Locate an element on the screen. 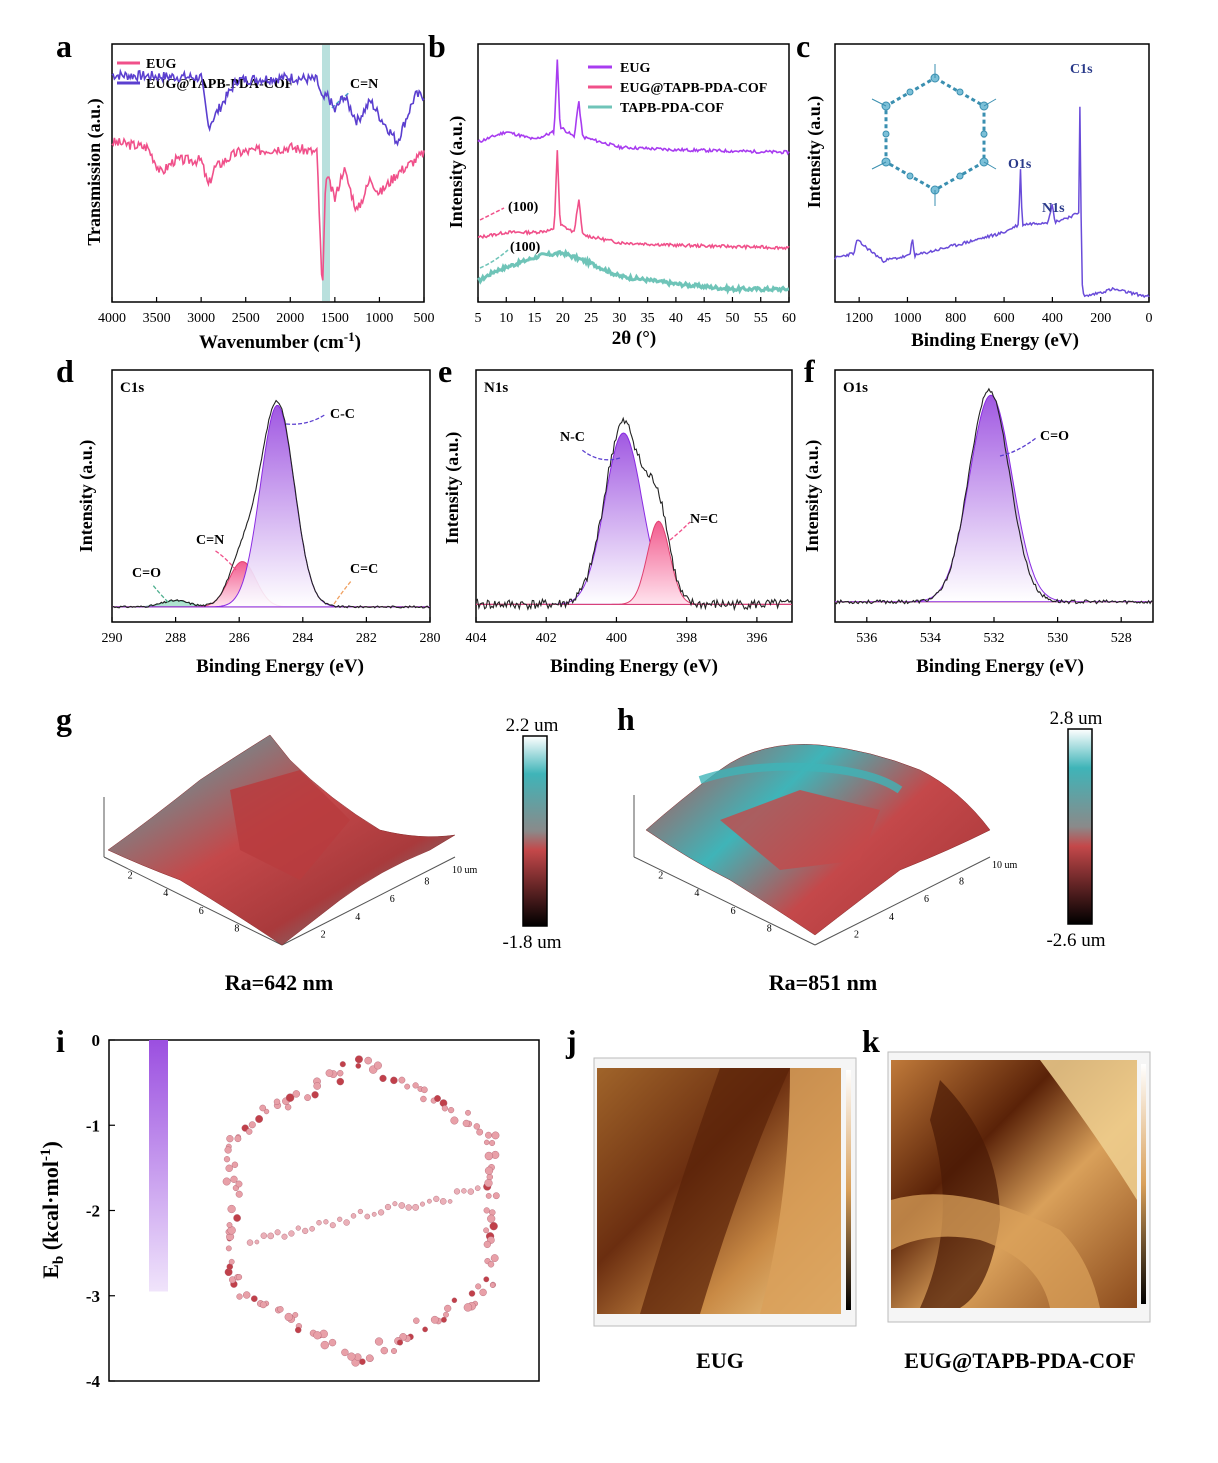 Image resolution: width=1218 pixels, height=1463 pixels. panel-a-xlabel: Wavenumber (cm-1) is located at coordinates (280, 341).